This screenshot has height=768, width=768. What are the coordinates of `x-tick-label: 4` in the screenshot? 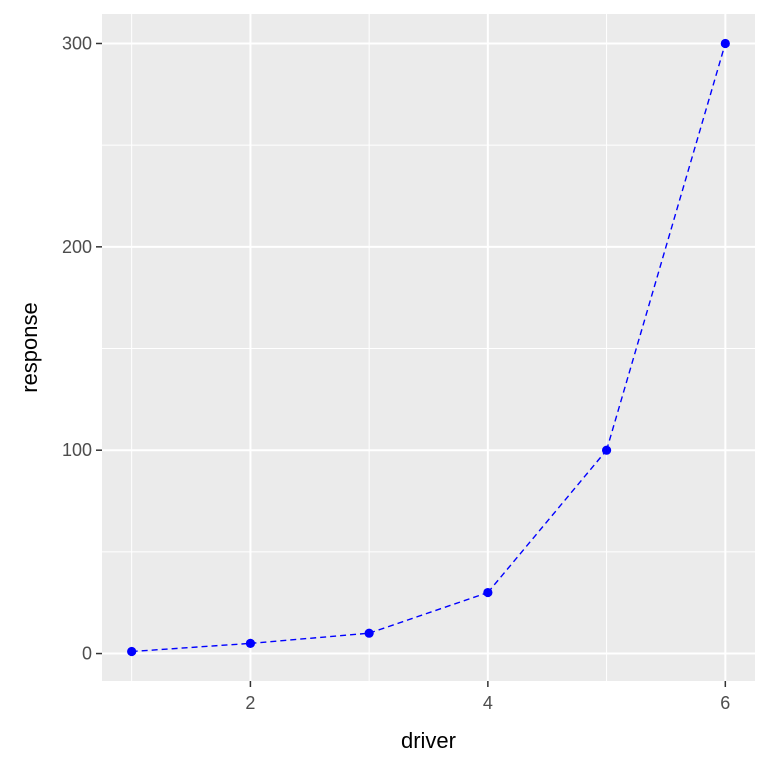 It's located at (488, 703).